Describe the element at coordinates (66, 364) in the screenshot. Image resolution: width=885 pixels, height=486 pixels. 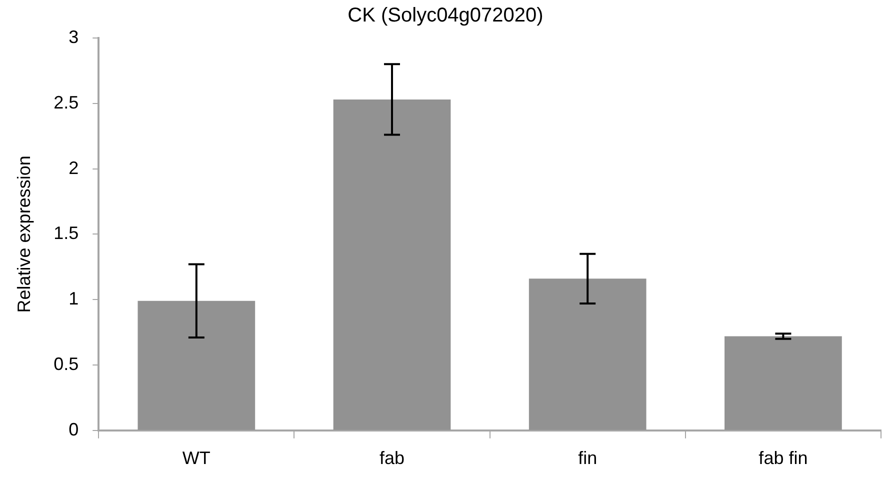
I see `y-tick-label: 0.5` at that location.